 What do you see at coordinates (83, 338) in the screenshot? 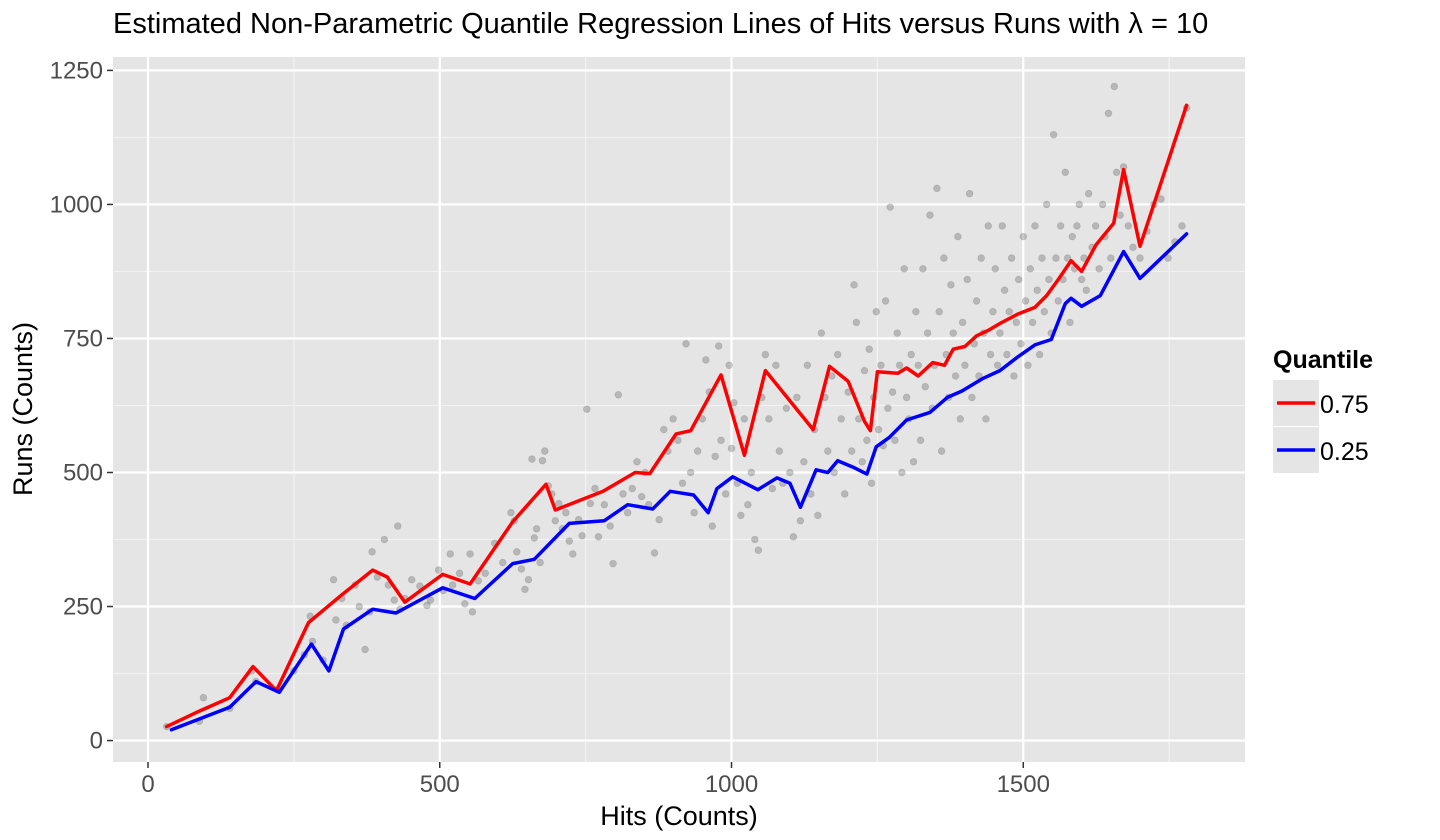
I see `y-tick-label-3: 750` at bounding box center [83, 338].